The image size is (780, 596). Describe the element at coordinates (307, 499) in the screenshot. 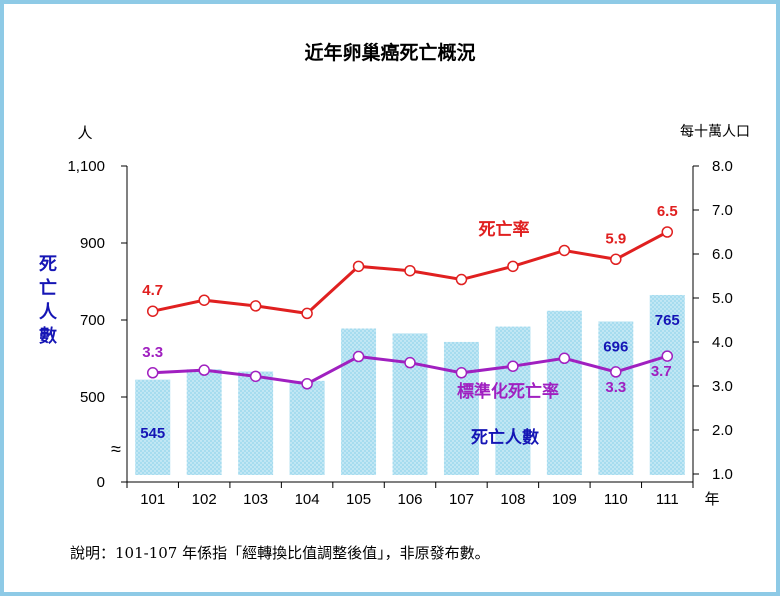

I see `x-tick-label: 104` at that location.